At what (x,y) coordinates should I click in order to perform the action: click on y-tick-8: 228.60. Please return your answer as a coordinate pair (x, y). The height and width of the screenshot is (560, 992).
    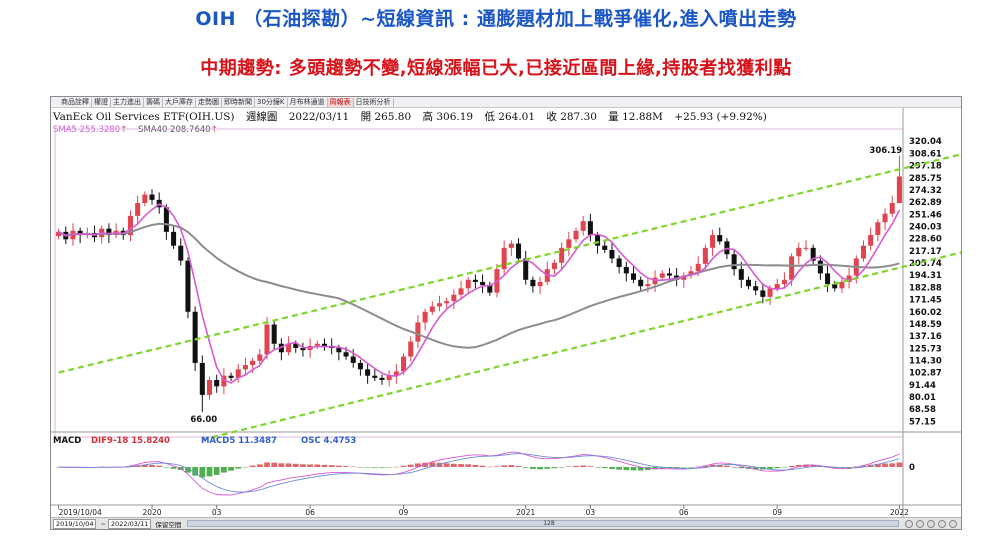
    Looking at the image, I should click on (925, 240).